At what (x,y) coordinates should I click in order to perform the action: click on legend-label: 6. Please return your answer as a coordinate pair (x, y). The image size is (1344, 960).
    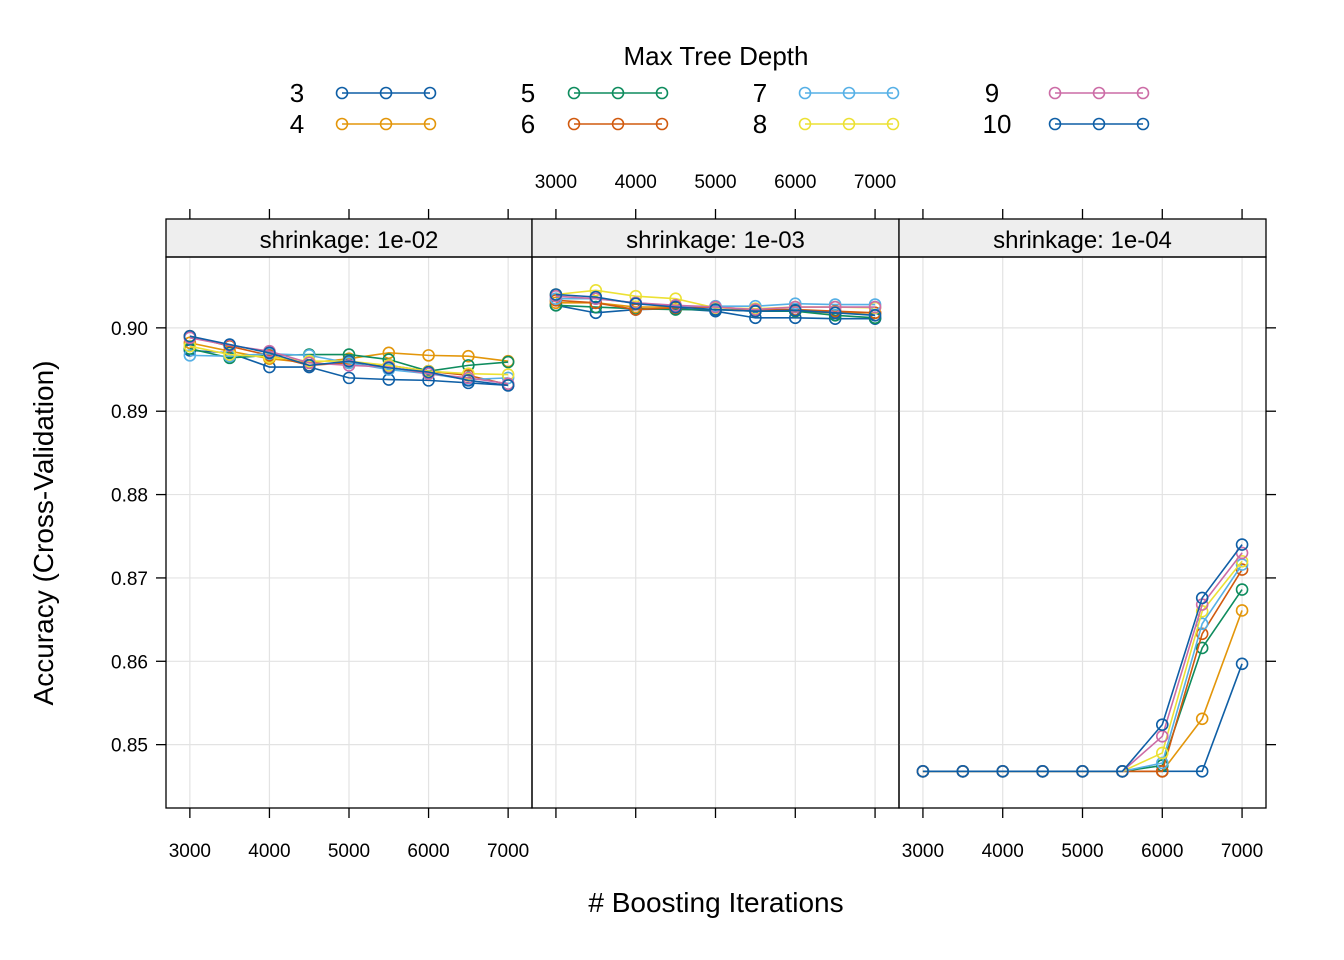
    Looking at the image, I should click on (528, 124).